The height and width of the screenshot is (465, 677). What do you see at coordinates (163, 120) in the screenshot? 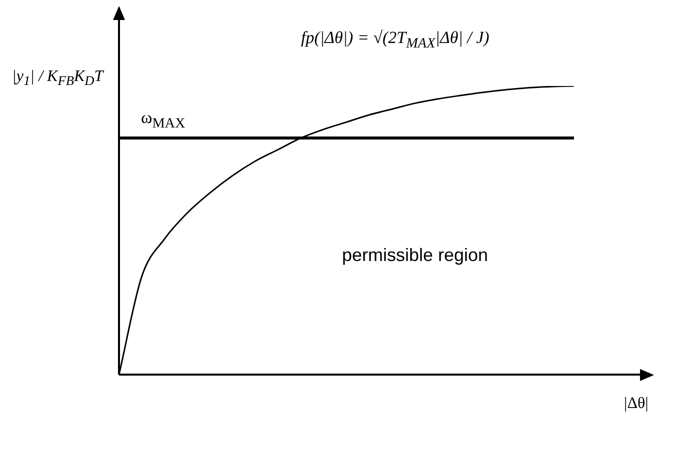
I see `series-label: ω$_{MAX}$` at bounding box center [163, 120].